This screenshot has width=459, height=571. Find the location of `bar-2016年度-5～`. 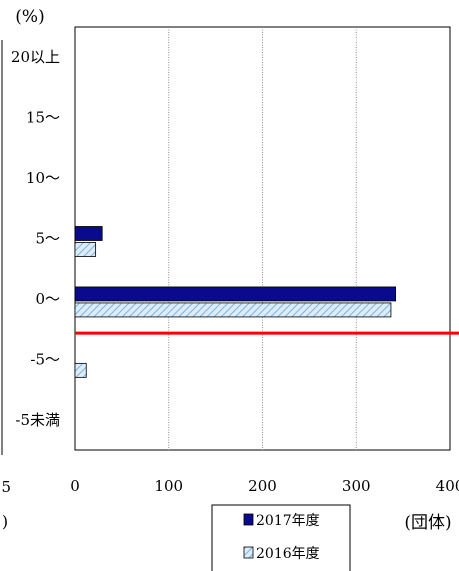

bar-2016年度-5～ is located at coordinates (85, 249).